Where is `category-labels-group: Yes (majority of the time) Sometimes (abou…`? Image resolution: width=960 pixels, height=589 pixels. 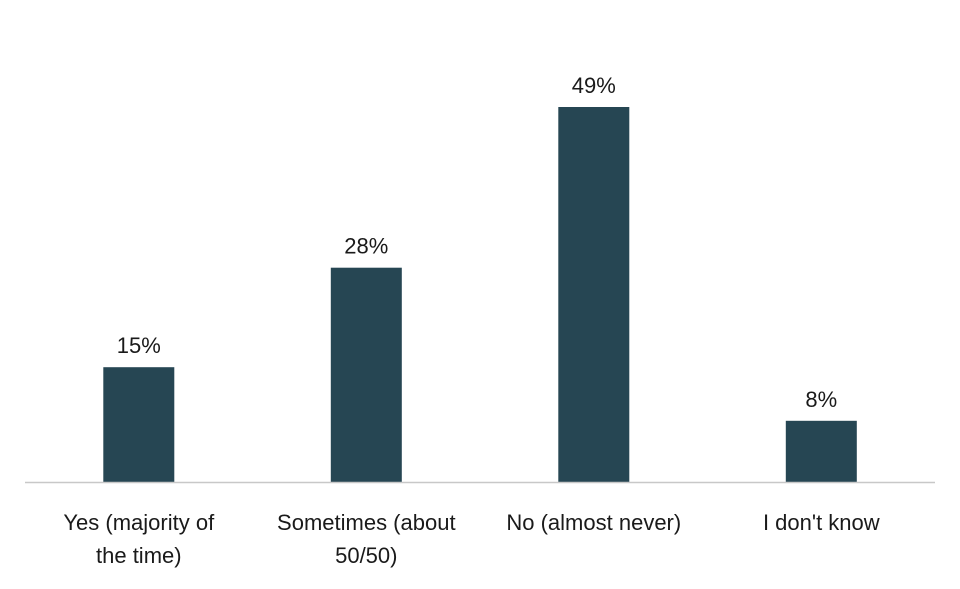
category-labels-group: Yes (majority of the time) Sometimes (abou… is located at coordinates (471, 539).